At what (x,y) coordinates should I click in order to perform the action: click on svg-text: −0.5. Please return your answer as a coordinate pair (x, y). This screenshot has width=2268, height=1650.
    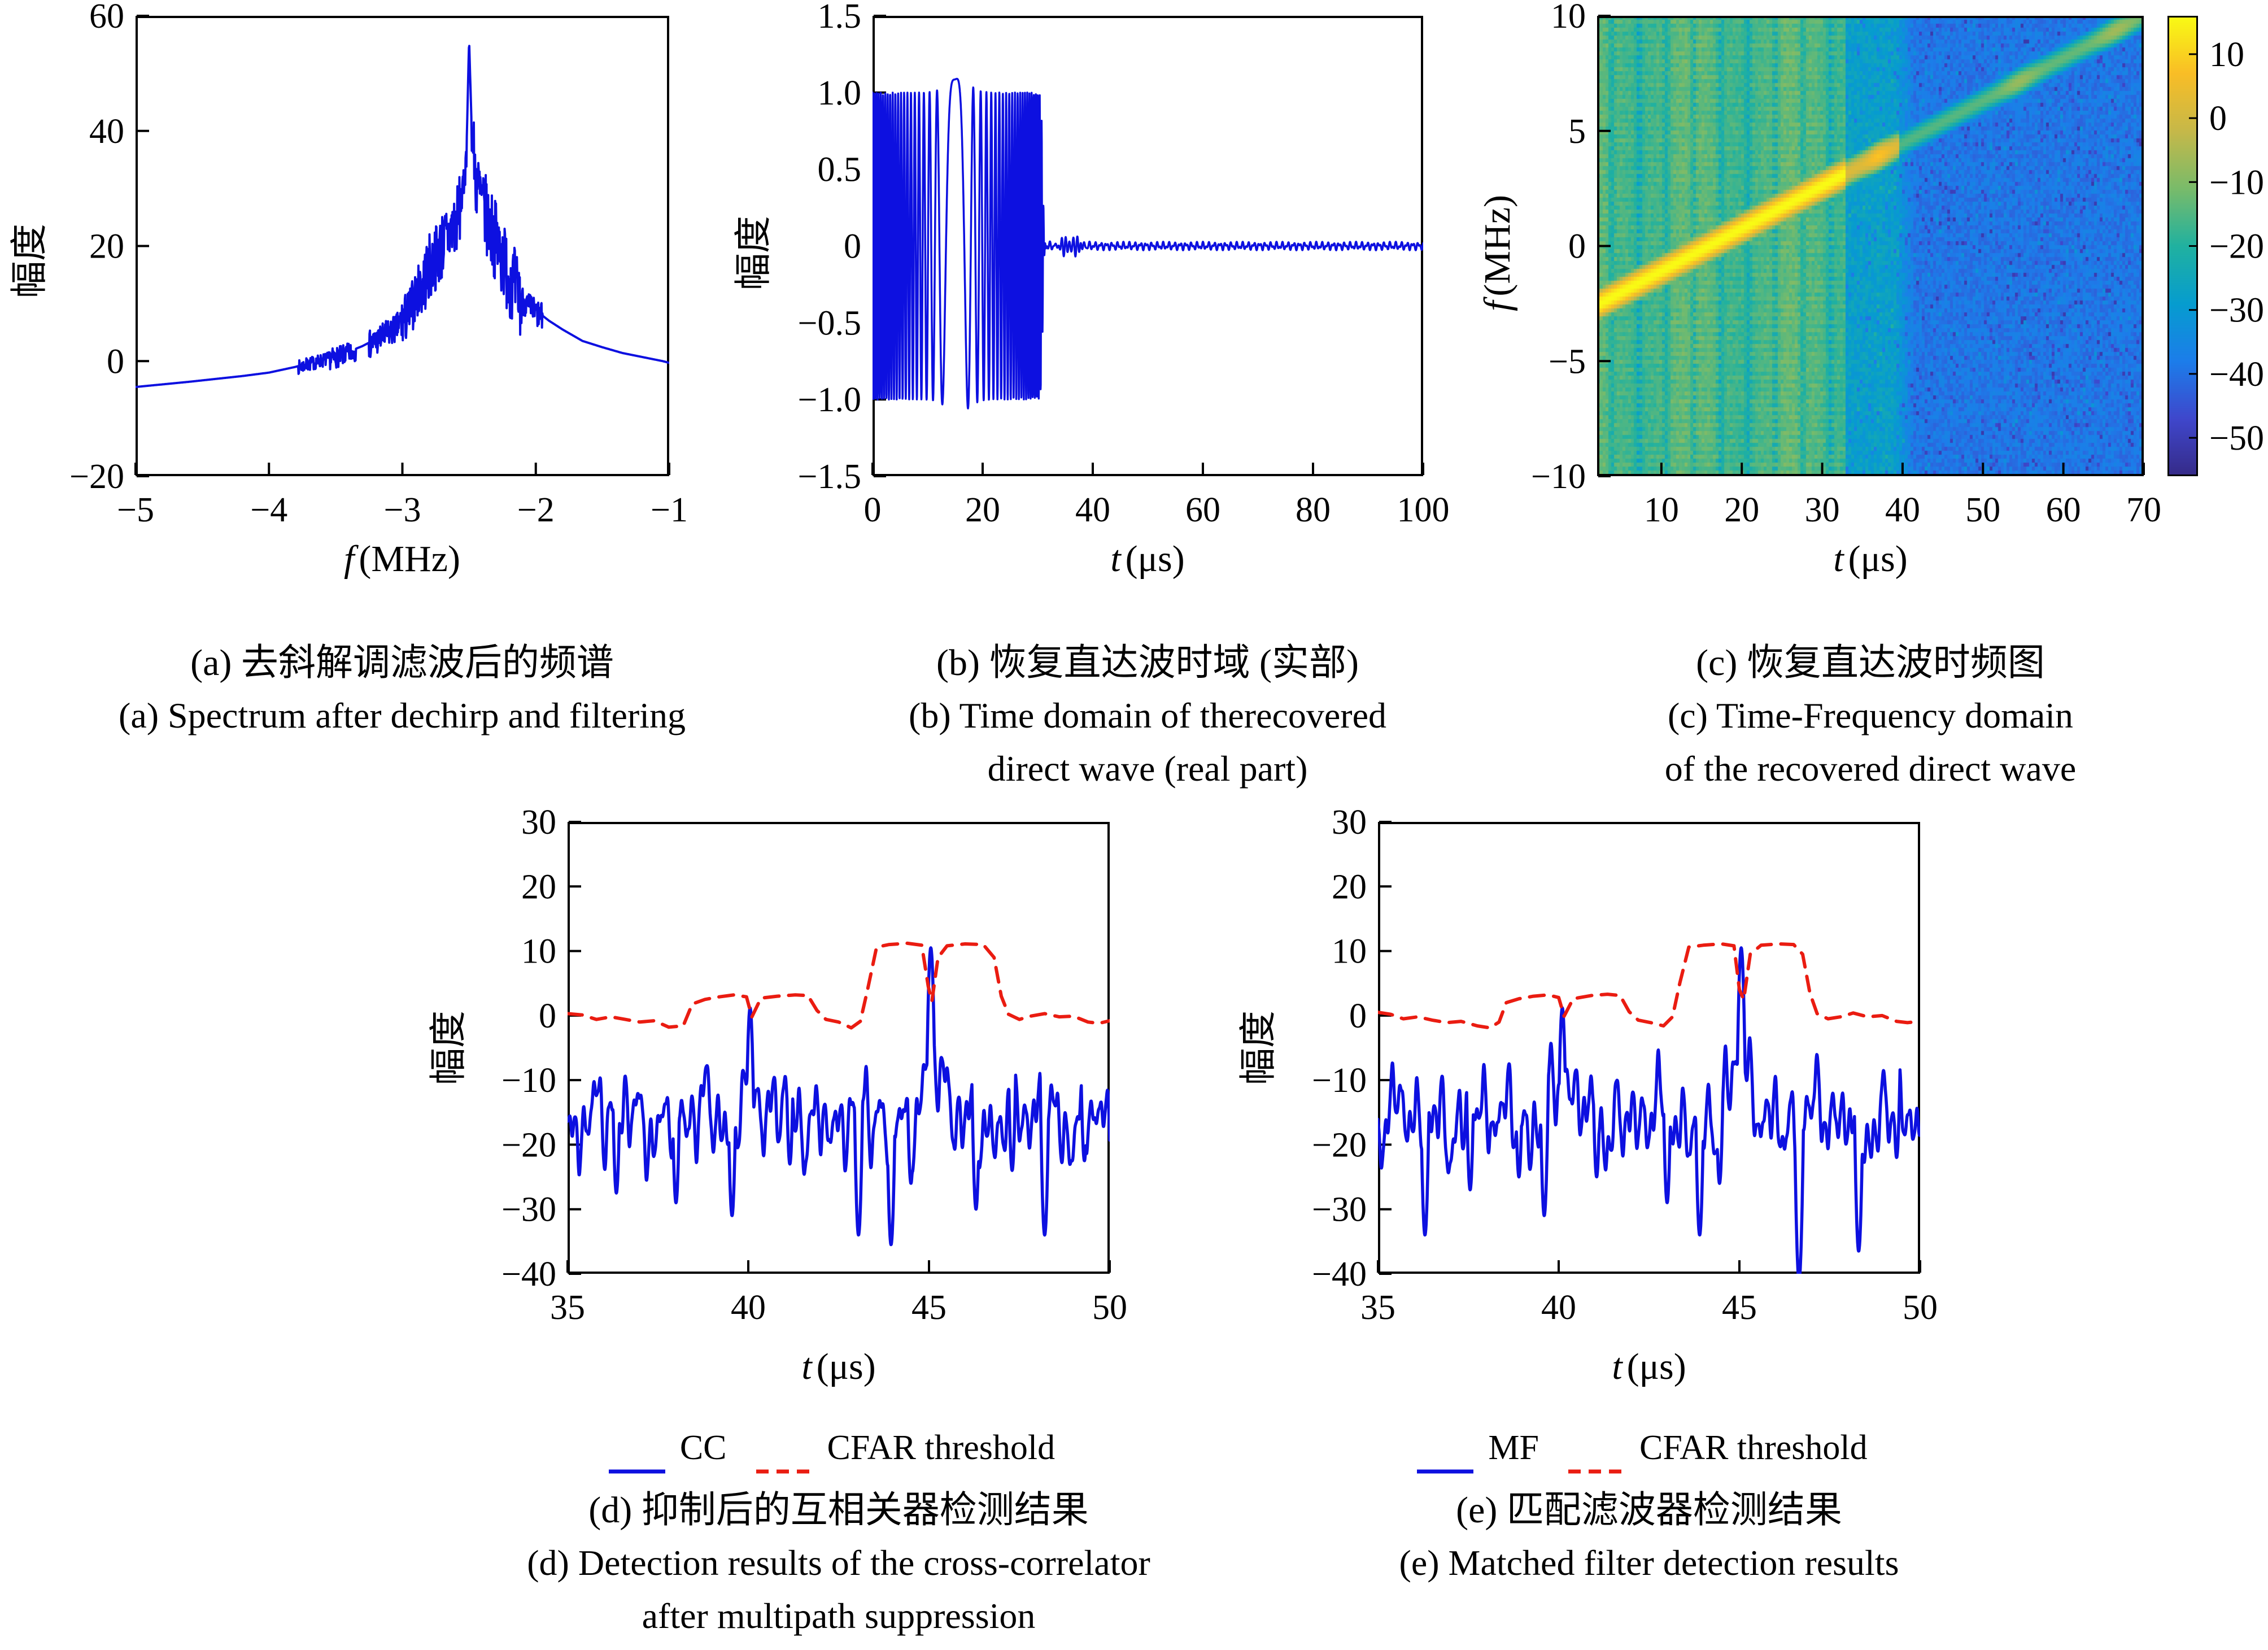
    Looking at the image, I should click on (830, 323).